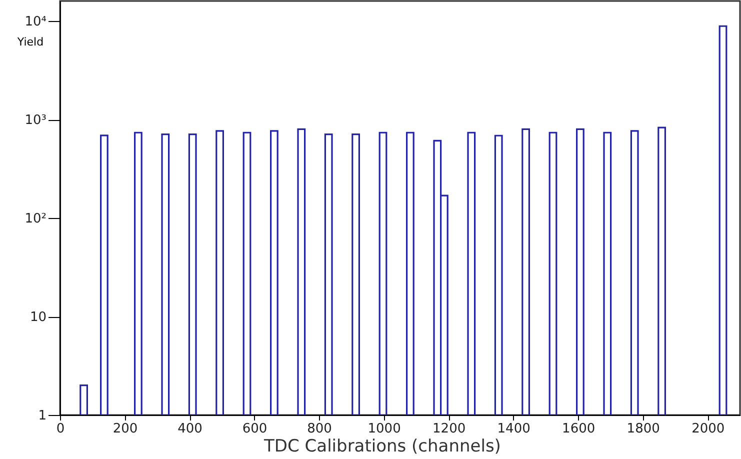 The image size is (741, 459). Describe the element at coordinates (38, 318) in the screenshot. I see `y-tick-label: 10` at that location.